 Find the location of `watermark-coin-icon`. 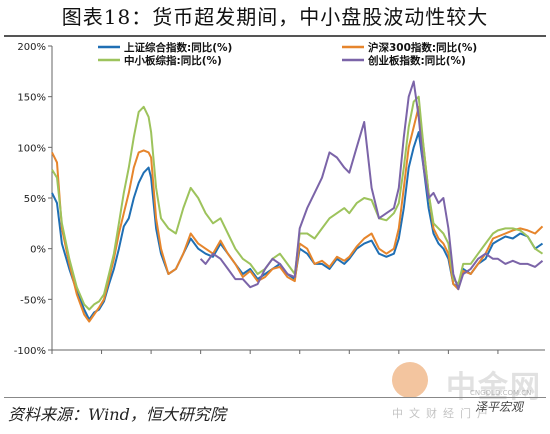

watermark-coin-icon is located at coordinates (410, 380).